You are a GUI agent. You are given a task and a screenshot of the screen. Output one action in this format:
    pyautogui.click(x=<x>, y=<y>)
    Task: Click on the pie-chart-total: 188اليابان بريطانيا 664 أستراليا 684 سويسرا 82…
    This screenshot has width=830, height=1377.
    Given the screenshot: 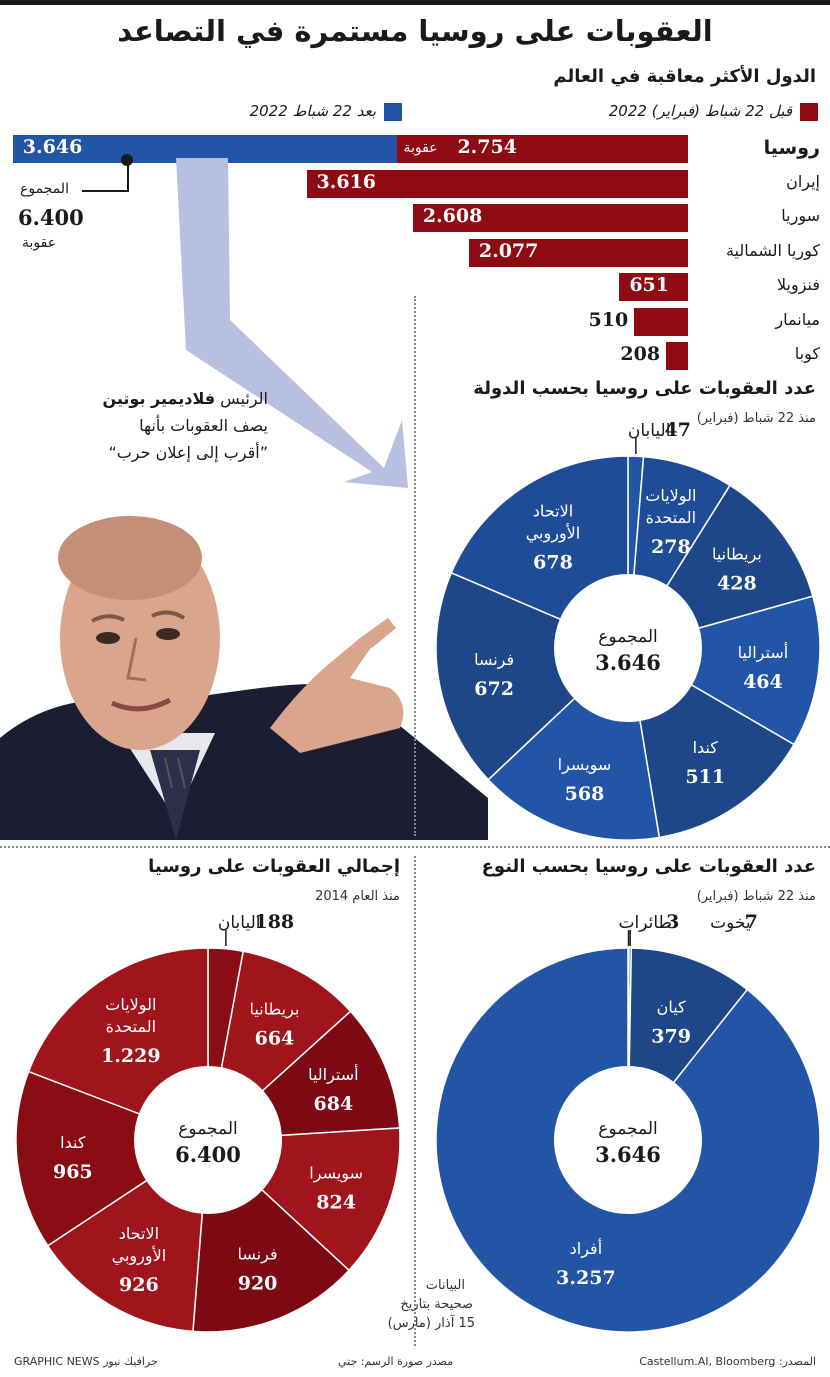 What is the action you would take?
    pyautogui.click(x=208, y=1122)
    